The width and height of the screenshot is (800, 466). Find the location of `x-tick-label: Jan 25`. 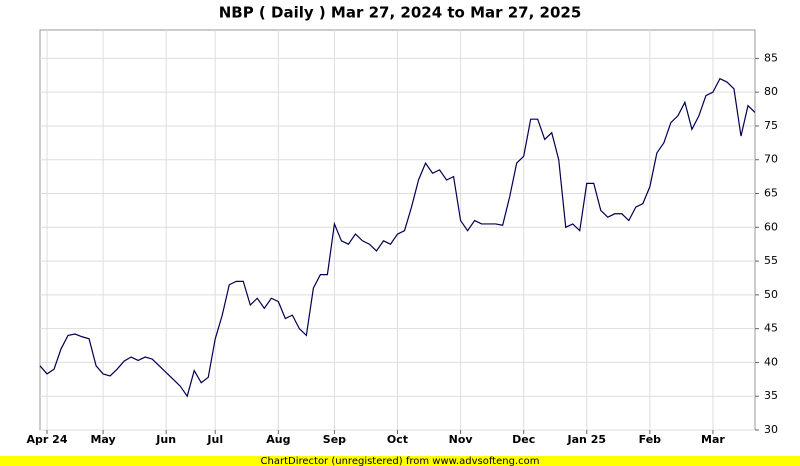

x-tick-label: Jan 25 is located at coordinates (586, 439).